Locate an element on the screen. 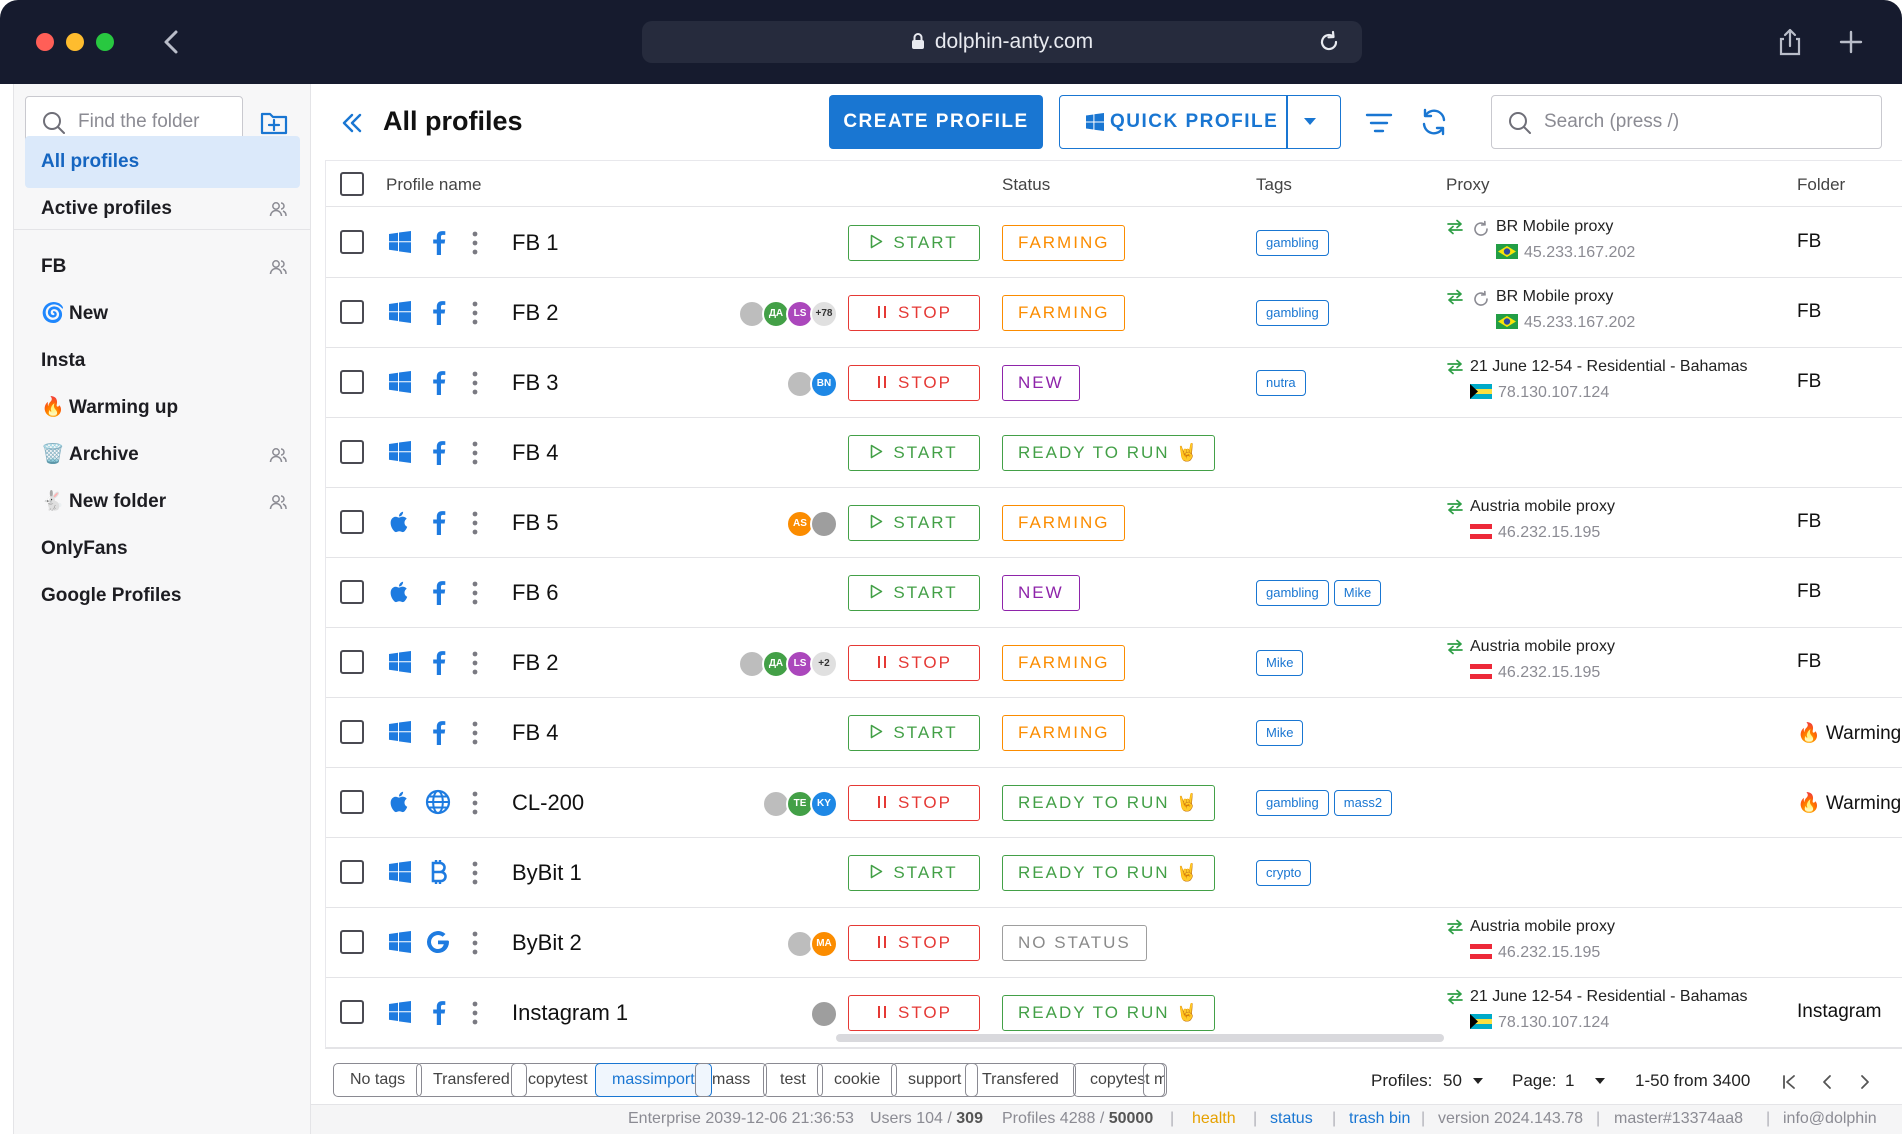  profile-name: FB 5 is located at coordinates (535, 522).